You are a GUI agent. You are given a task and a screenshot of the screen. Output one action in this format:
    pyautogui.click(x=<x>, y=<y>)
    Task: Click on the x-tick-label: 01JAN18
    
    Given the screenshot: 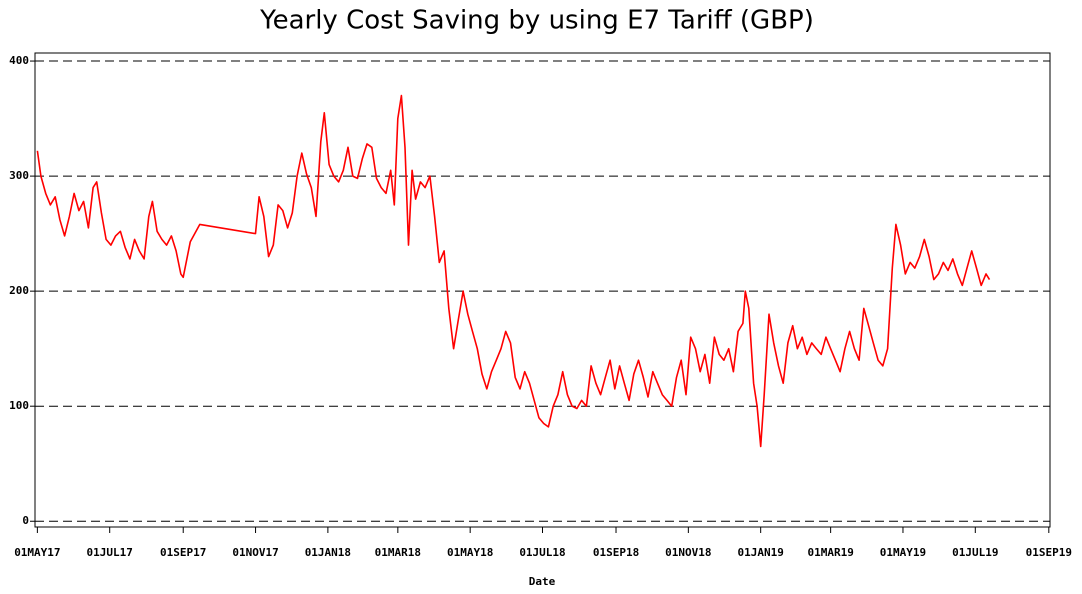 What is the action you would take?
    pyautogui.click(x=328, y=552)
    